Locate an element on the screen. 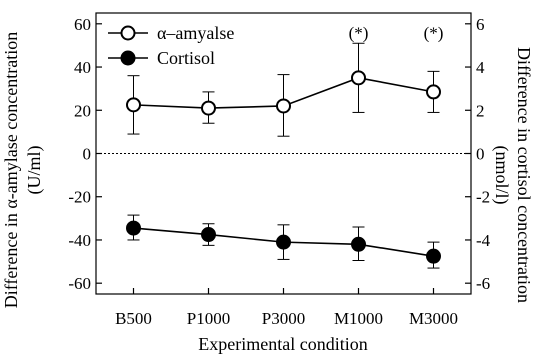 Image resolution: width=538 pixels, height=356 pixels. legend-label-cortisol: Cortisol is located at coordinates (186, 58).